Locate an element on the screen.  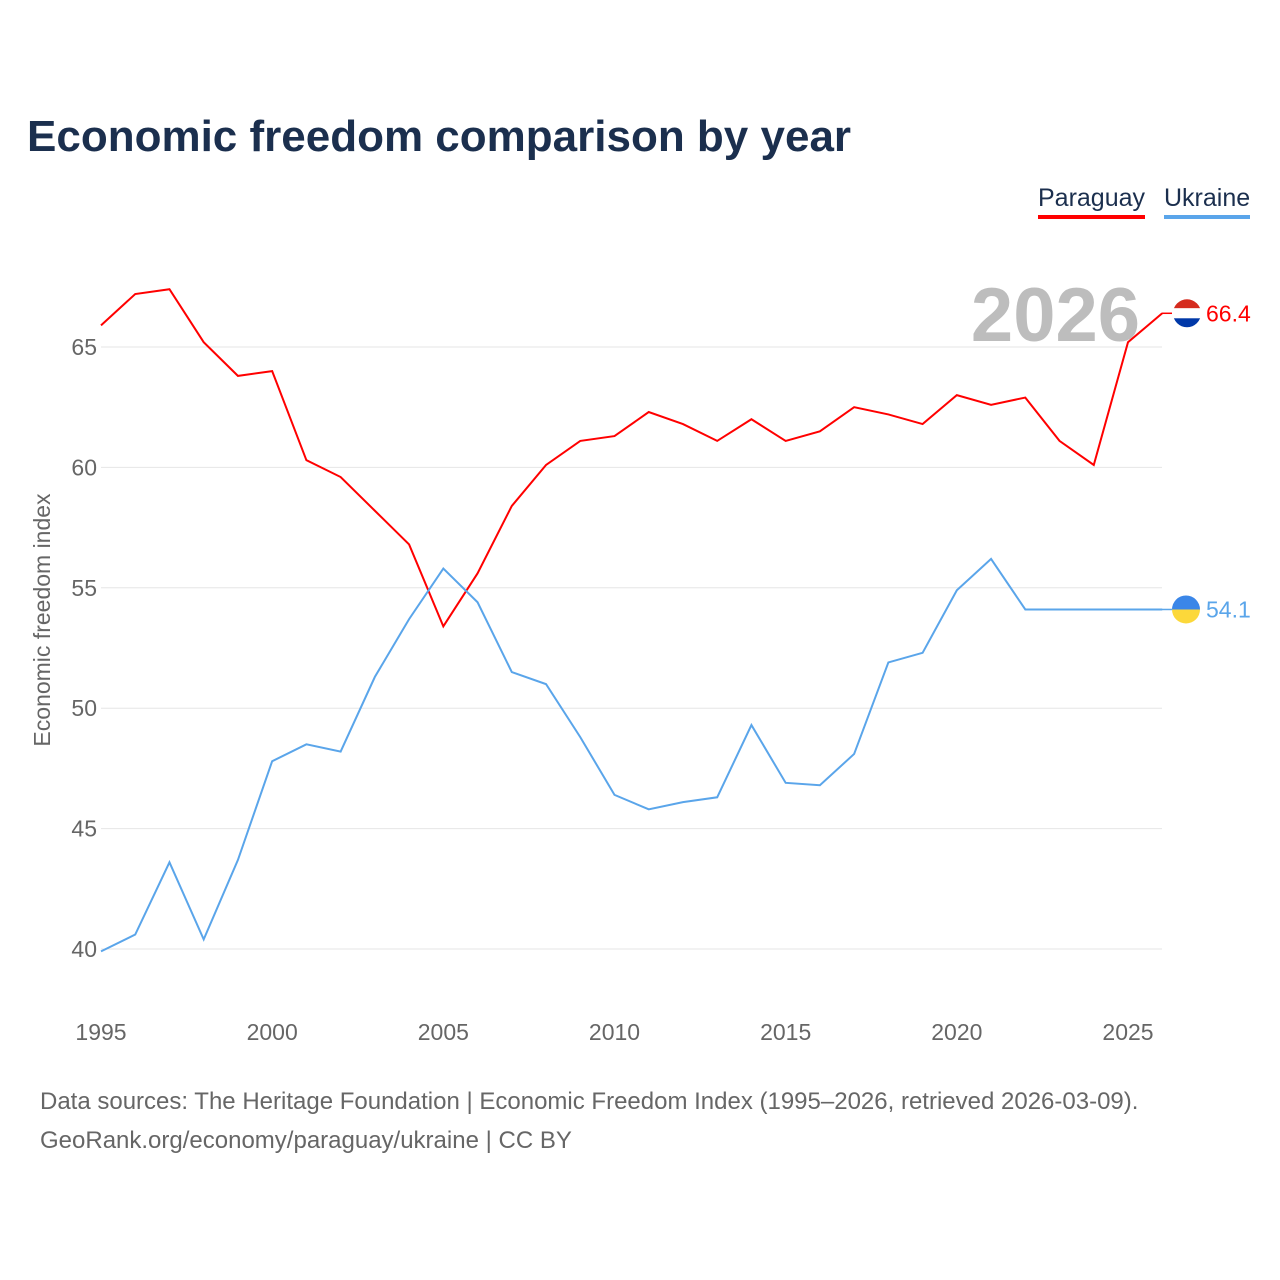
x-tick-label: 2010 is located at coordinates (614, 1032).